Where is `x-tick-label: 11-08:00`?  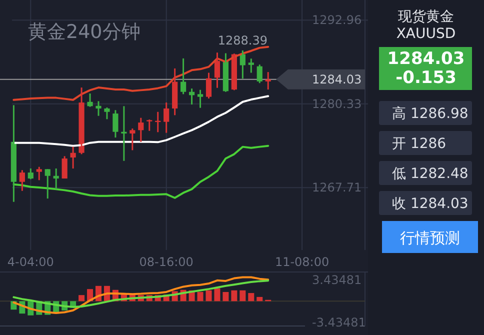 x-tick-label: 11-08:00 is located at coordinates (302, 262).